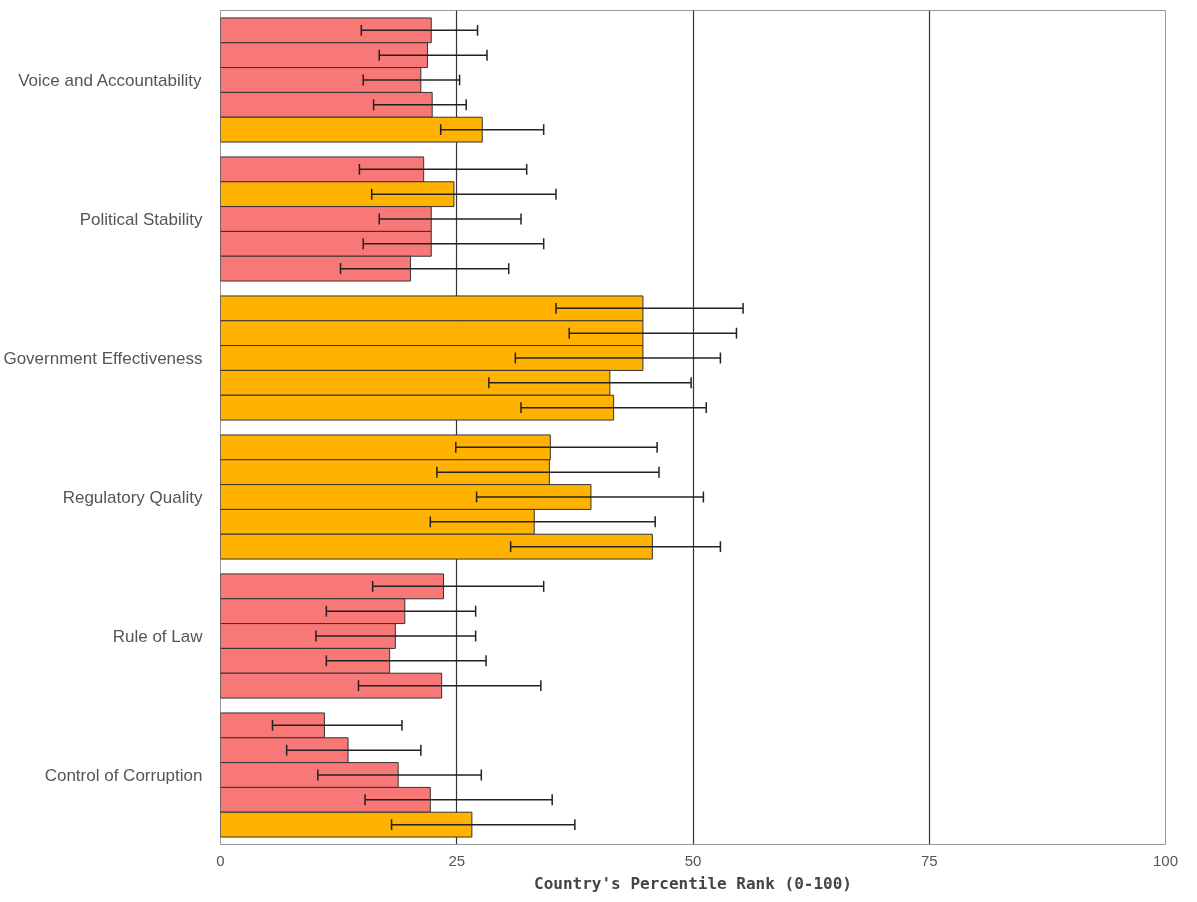  Describe the element at coordinates (457, 860) in the screenshot. I see `x-tick-label: 25` at that location.